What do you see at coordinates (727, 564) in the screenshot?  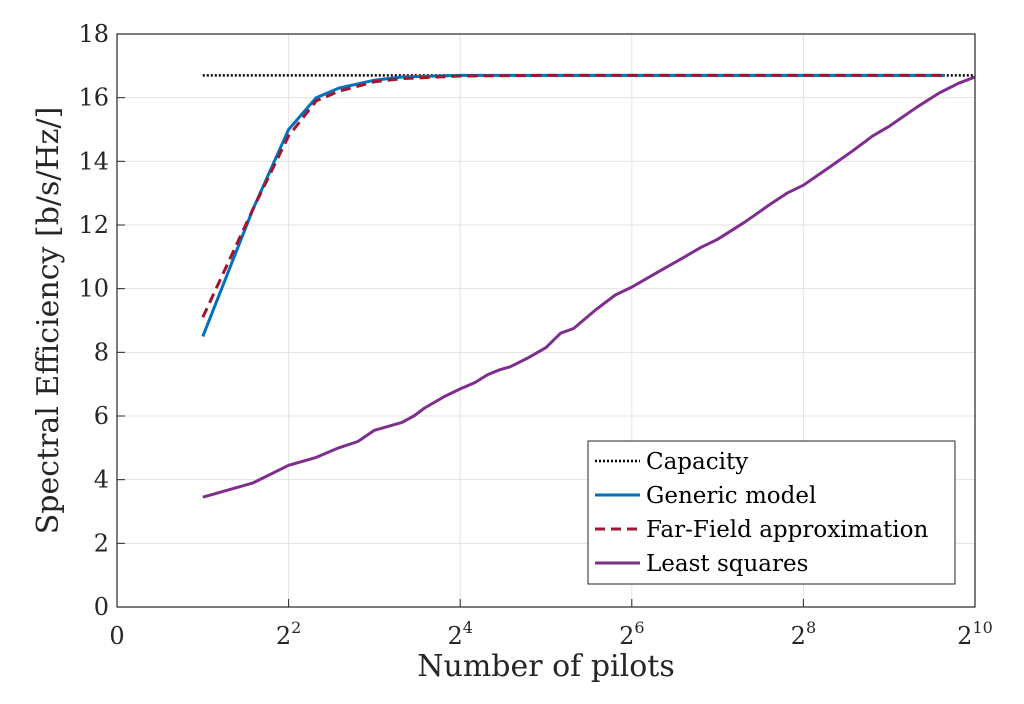 I see `legend-label: Least squares` at bounding box center [727, 564].